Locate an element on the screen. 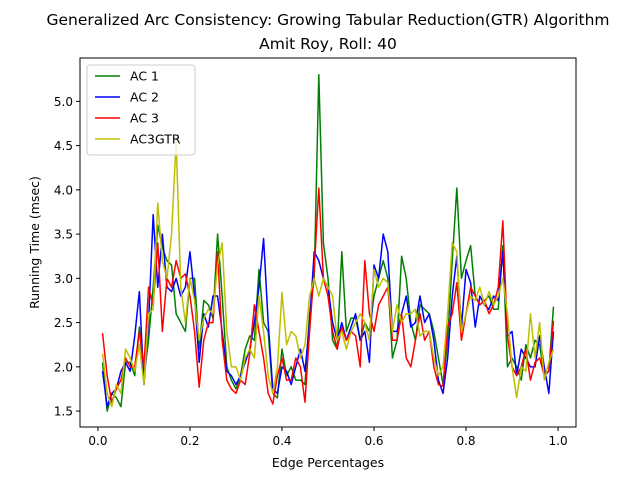 The height and width of the screenshot is (480, 640). chart-subtitle: Amit Roy, Roll: 40 is located at coordinates (328, 44).